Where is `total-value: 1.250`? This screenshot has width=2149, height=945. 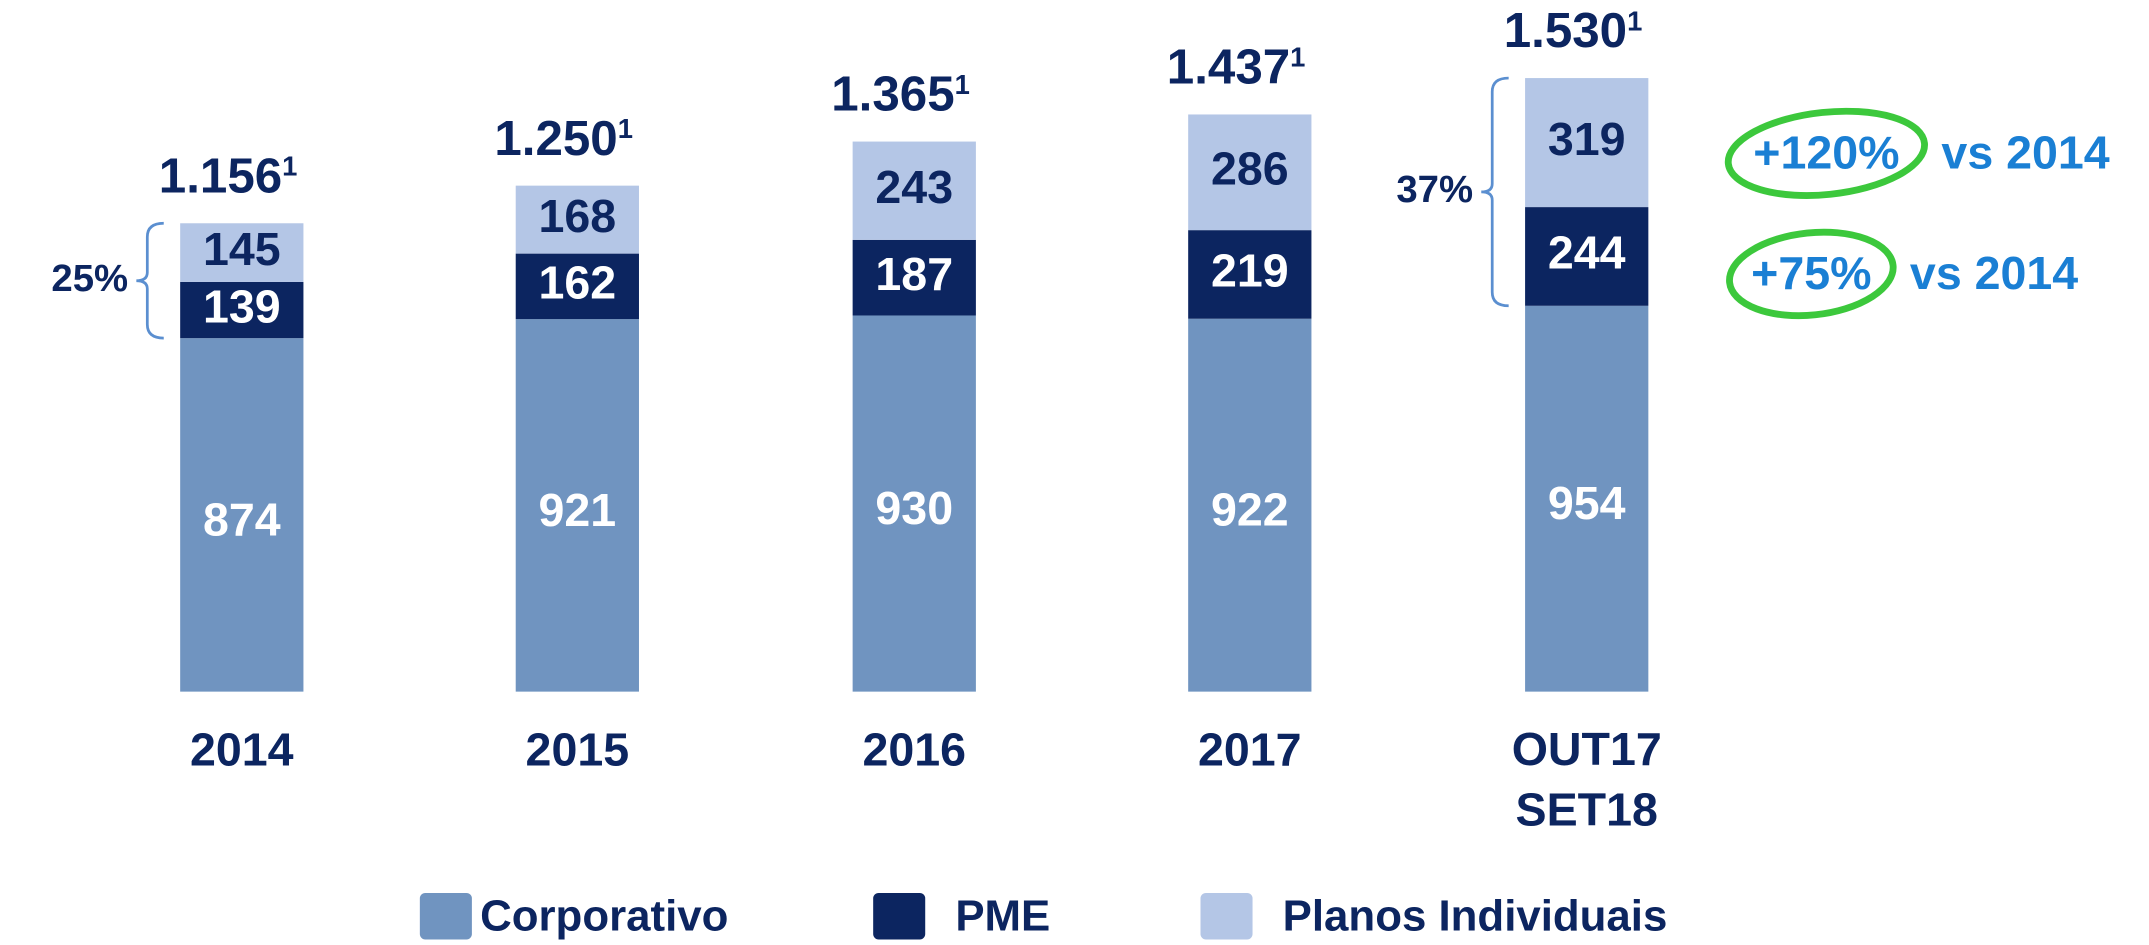 total-value: 1.250 is located at coordinates (555, 138).